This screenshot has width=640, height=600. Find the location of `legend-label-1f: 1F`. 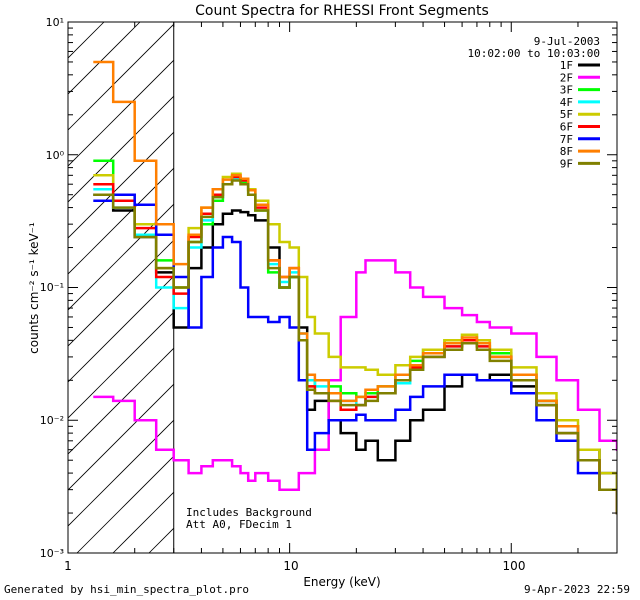

legend-label-1f: 1F is located at coordinates (566, 65).